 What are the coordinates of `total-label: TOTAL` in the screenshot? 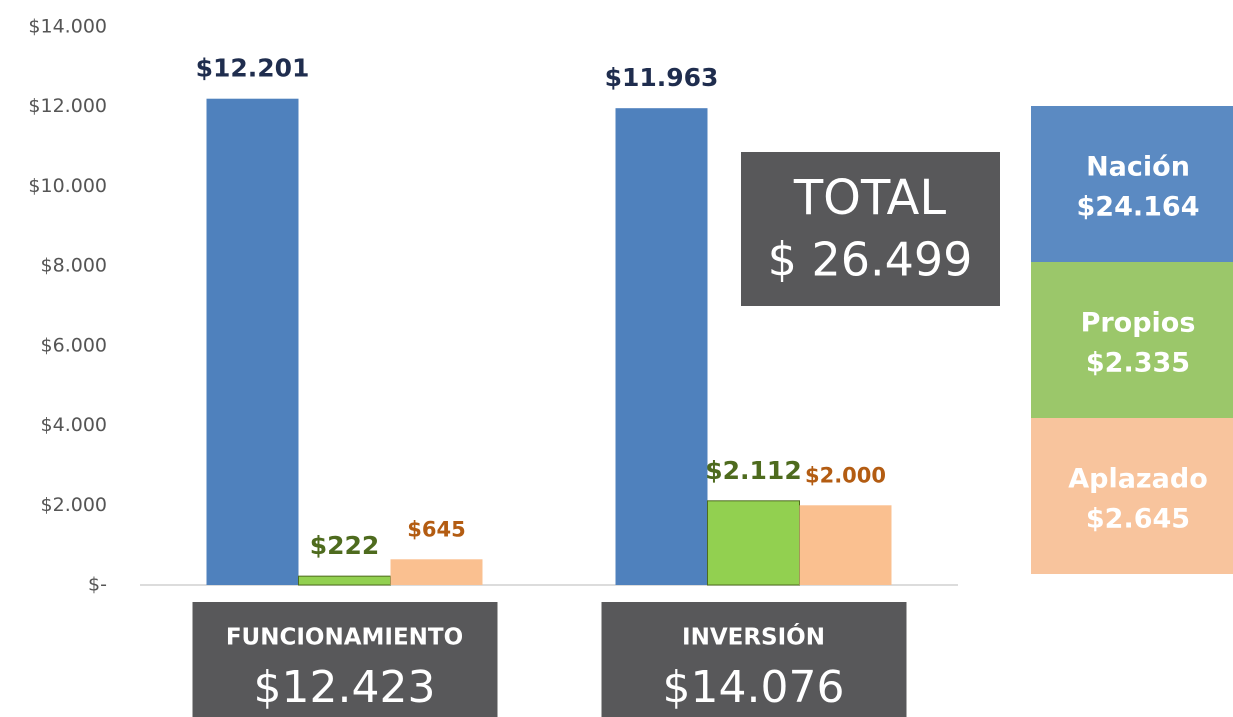 It's located at (870, 198).